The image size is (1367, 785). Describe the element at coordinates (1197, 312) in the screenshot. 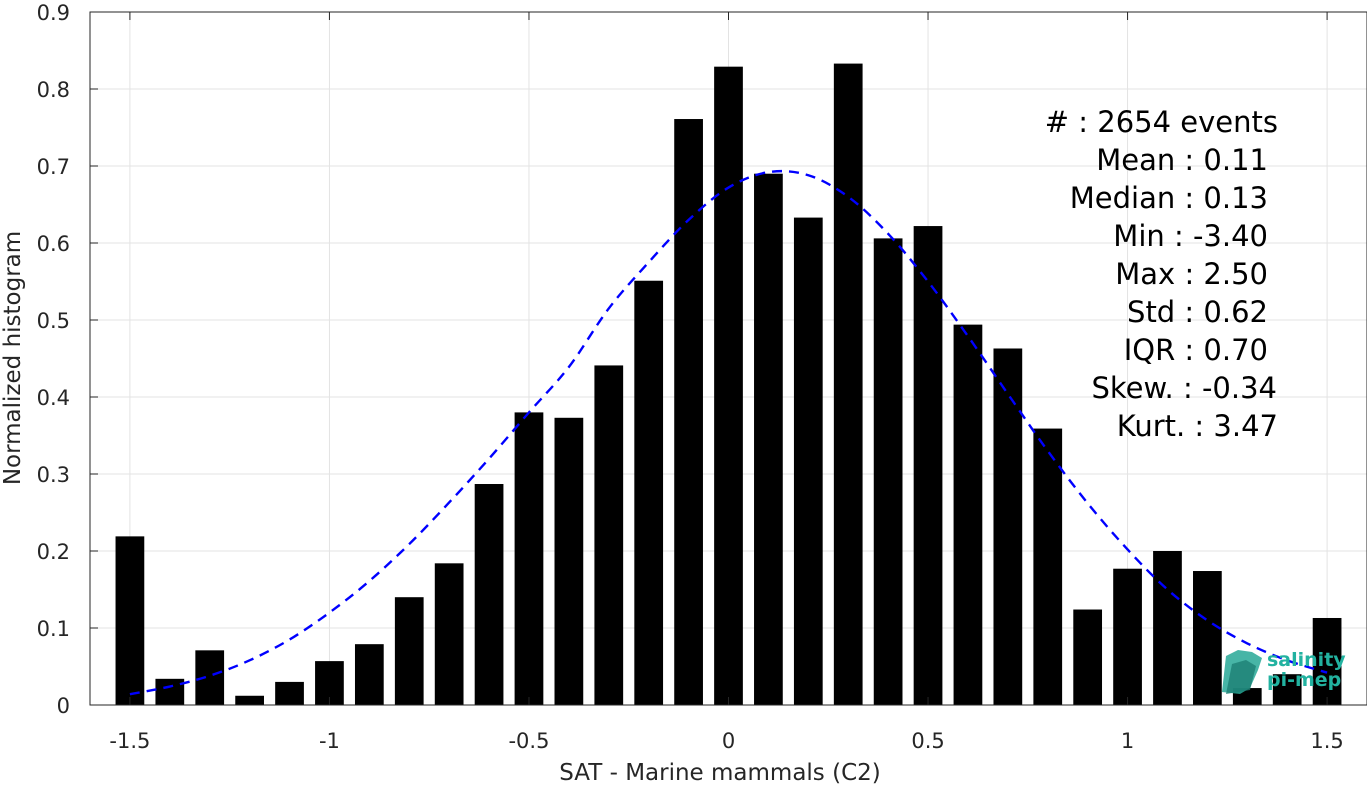

I see `stat-line: Std : 0.62` at that location.